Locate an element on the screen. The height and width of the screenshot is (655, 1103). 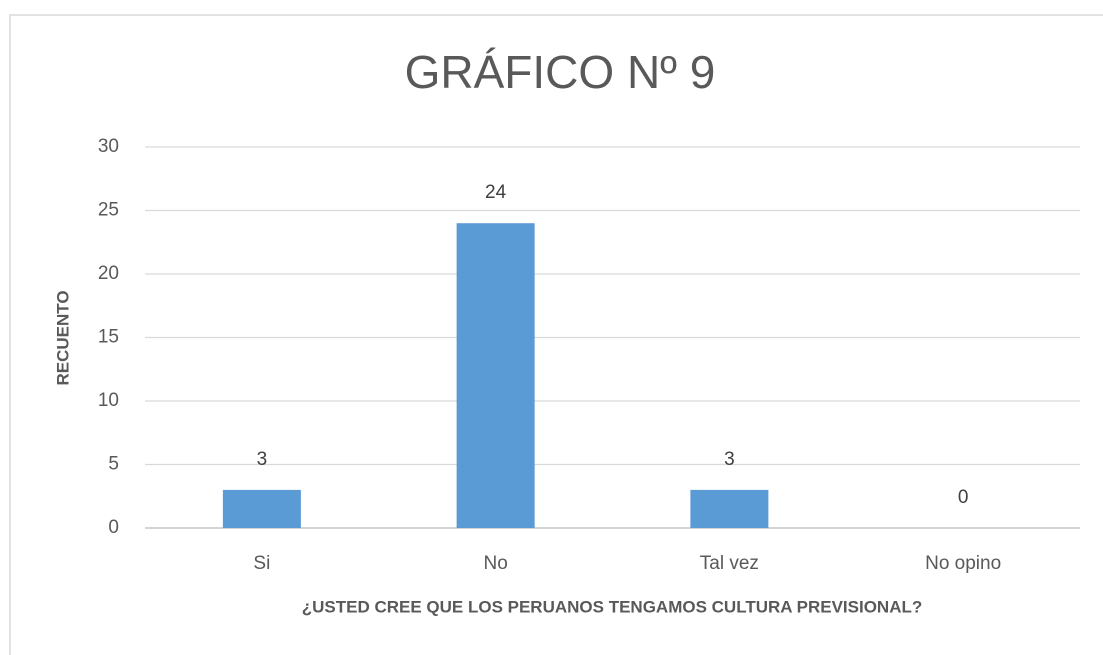
chart-title: GRÁFICO Nº 9 is located at coordinates (560, 72).